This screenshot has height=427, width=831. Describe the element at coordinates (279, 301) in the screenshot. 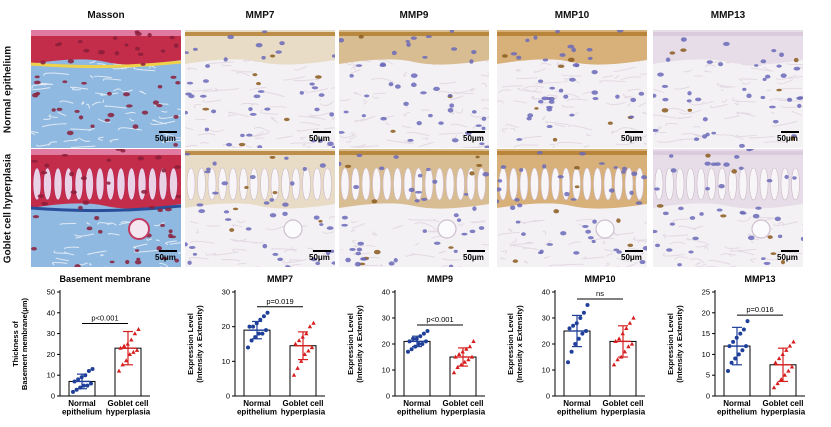

I see `significance-label: p=0.019` at that location.